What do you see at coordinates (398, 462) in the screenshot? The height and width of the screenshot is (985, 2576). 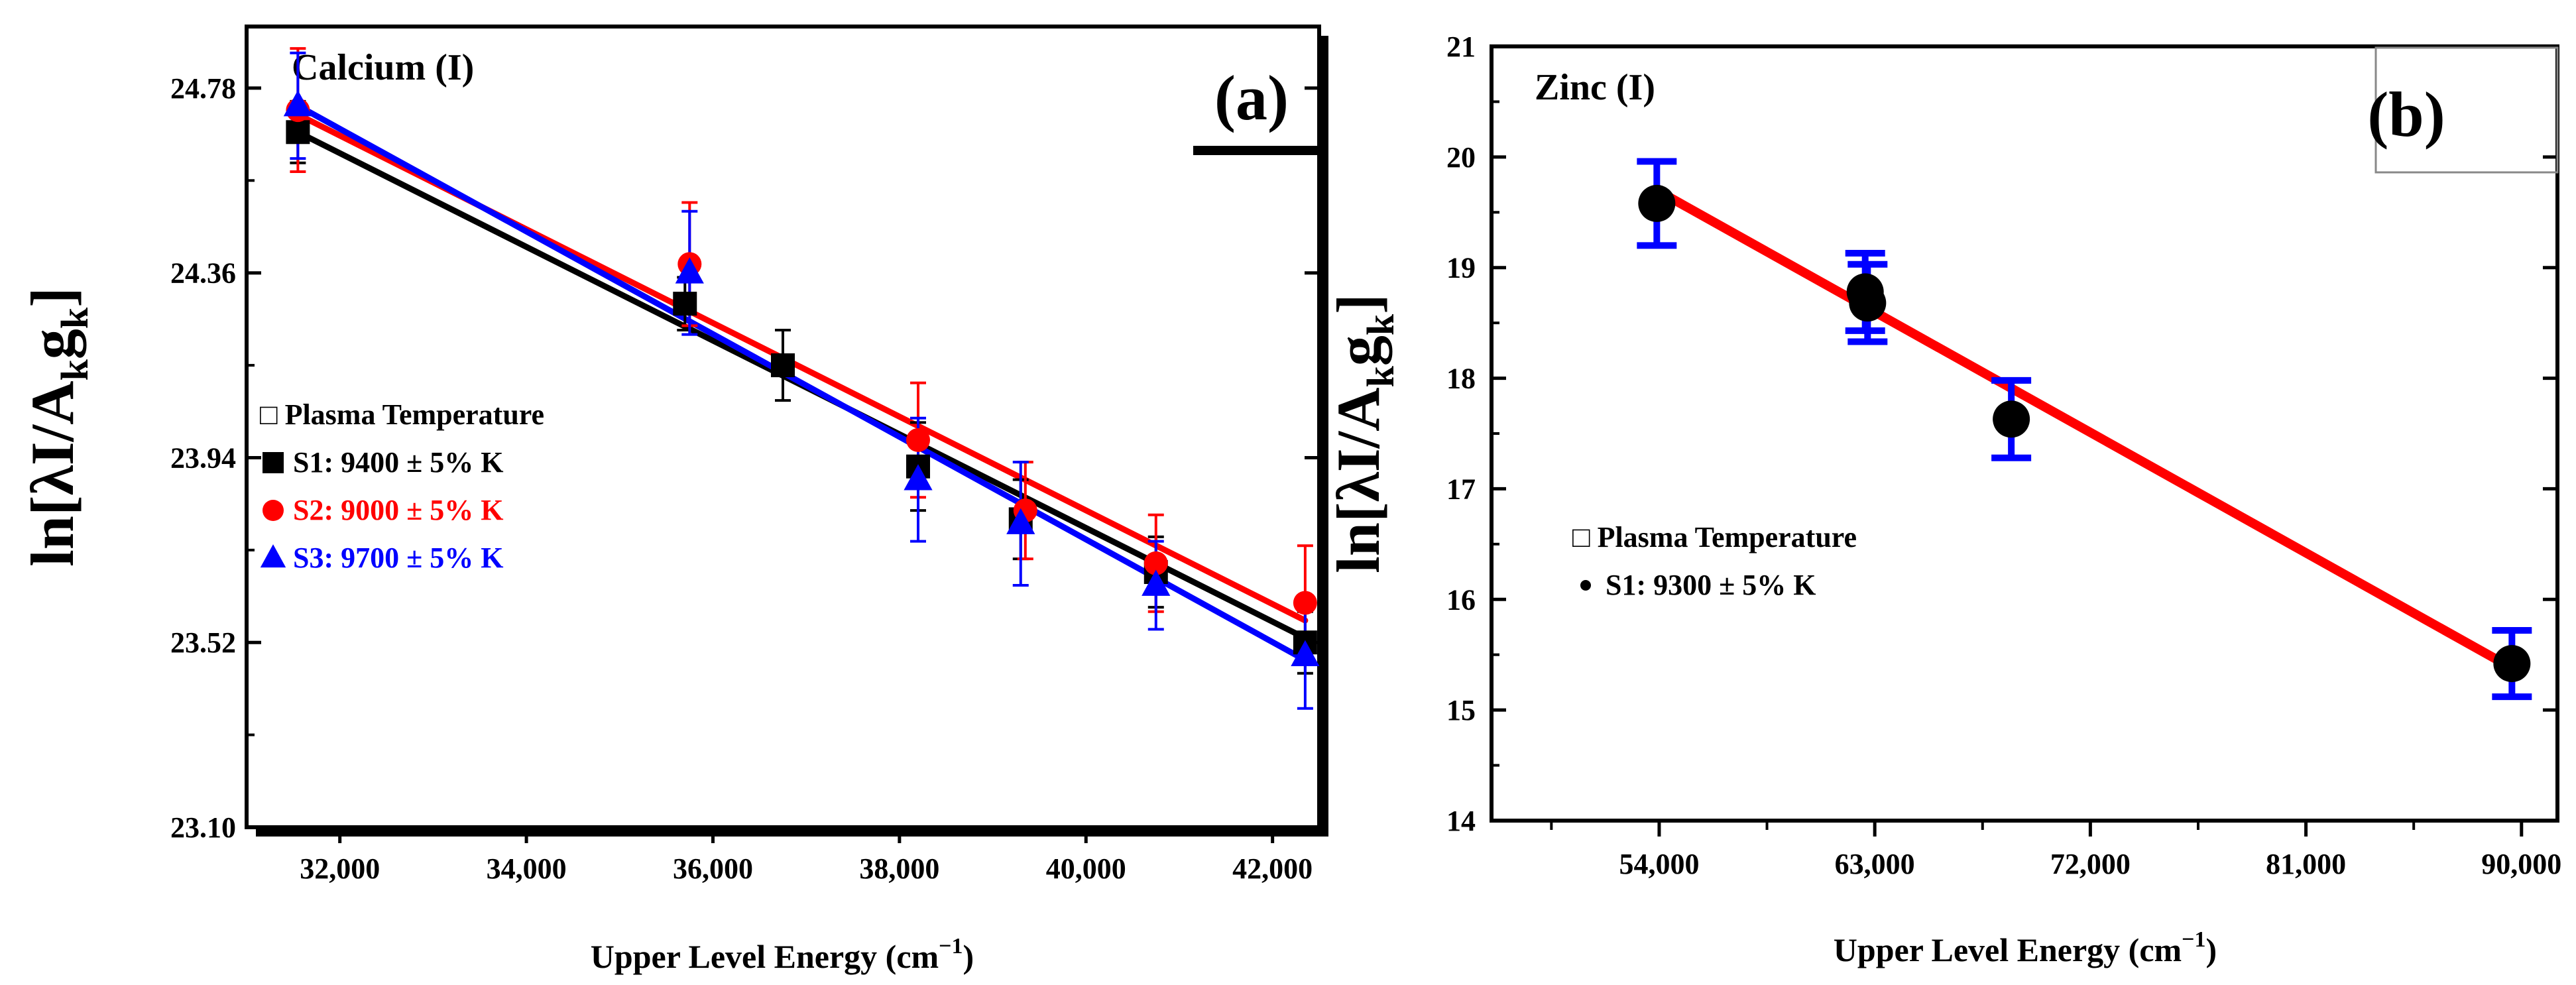 I see `legend-label: S1: 9400 ± 5% K` at bounding box center [398, 462].